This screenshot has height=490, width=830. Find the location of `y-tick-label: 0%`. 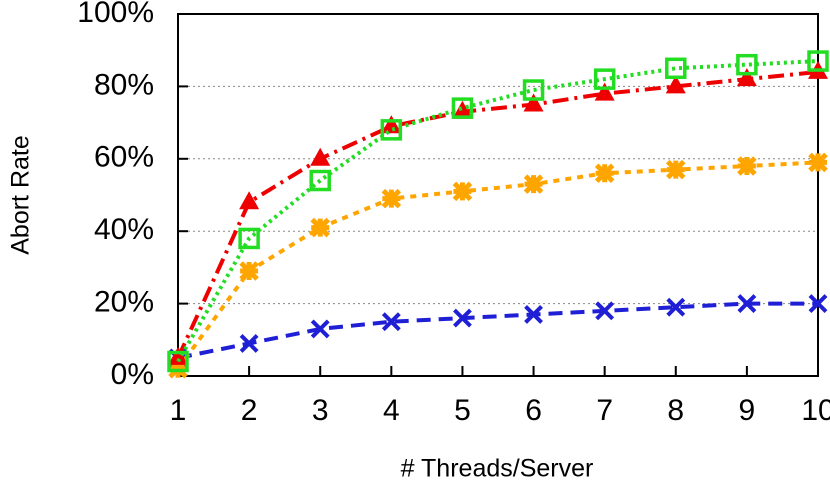

y-tick-label: 0% is located at coordinates (132, 374).